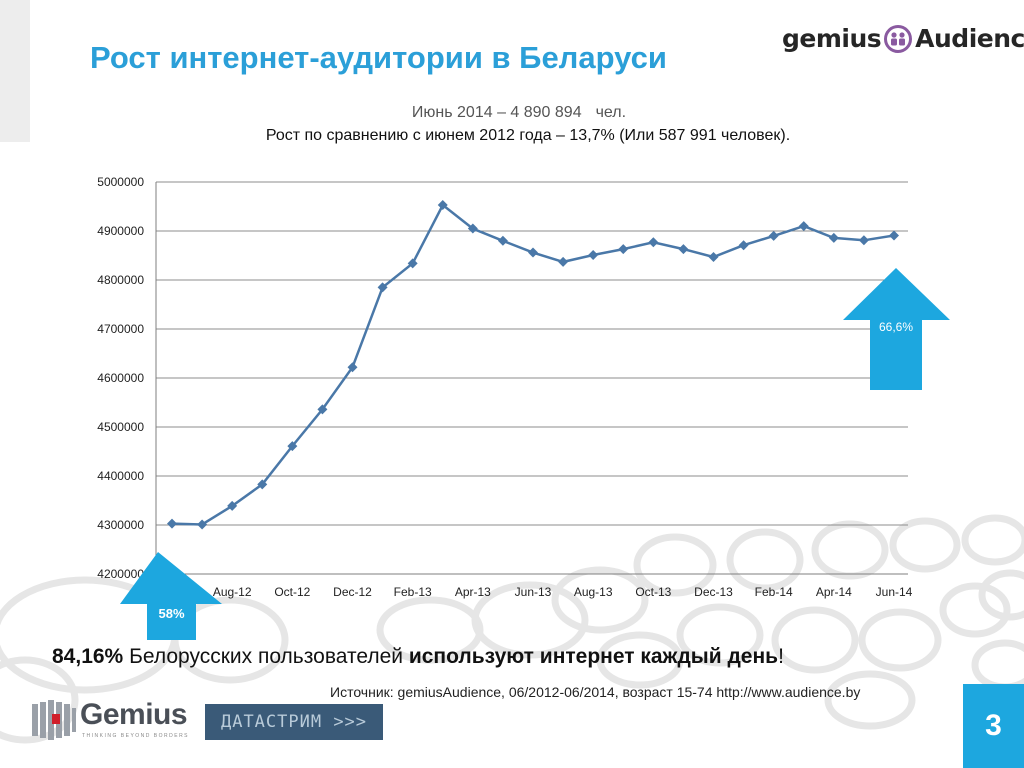 The width and height of the screenshot is (1024, 768). Describe the element at coordinates (898, 38) in the screenshot. I see `people-icon` at that location.